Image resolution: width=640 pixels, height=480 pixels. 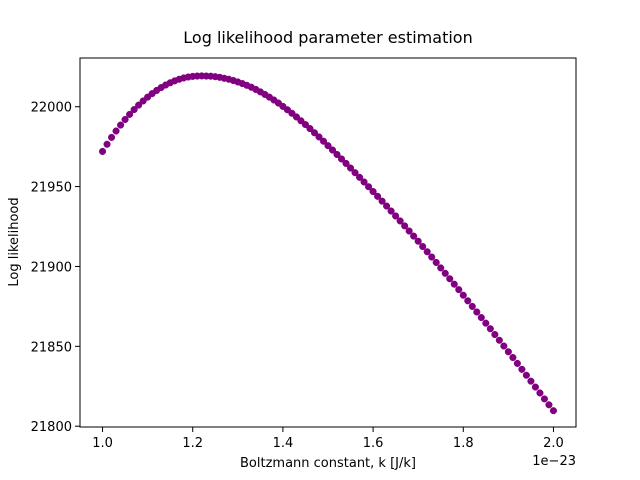 What do you see at coordinates (51, 108) in the screenshot?
I see `y-tick-label: 22000` at bounding box center [51, 108].